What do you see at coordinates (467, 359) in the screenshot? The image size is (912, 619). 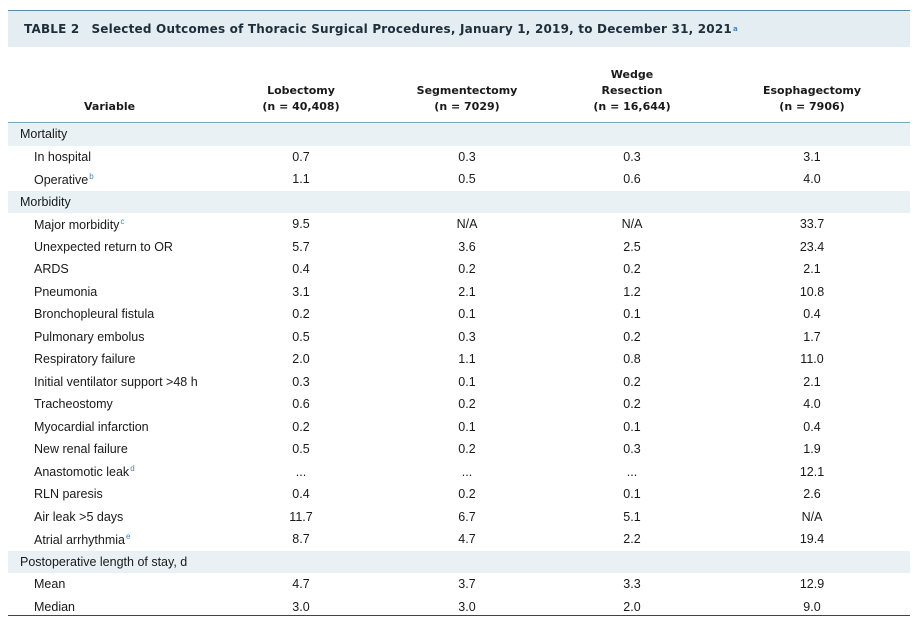 I see `value-cell: 1.1` at bounding box center [467, 359].